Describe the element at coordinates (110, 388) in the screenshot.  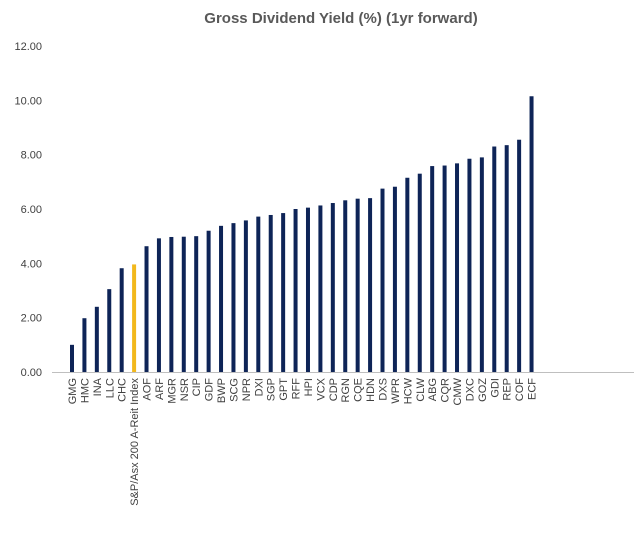
I see `x-tick-label: LLC` at that location.